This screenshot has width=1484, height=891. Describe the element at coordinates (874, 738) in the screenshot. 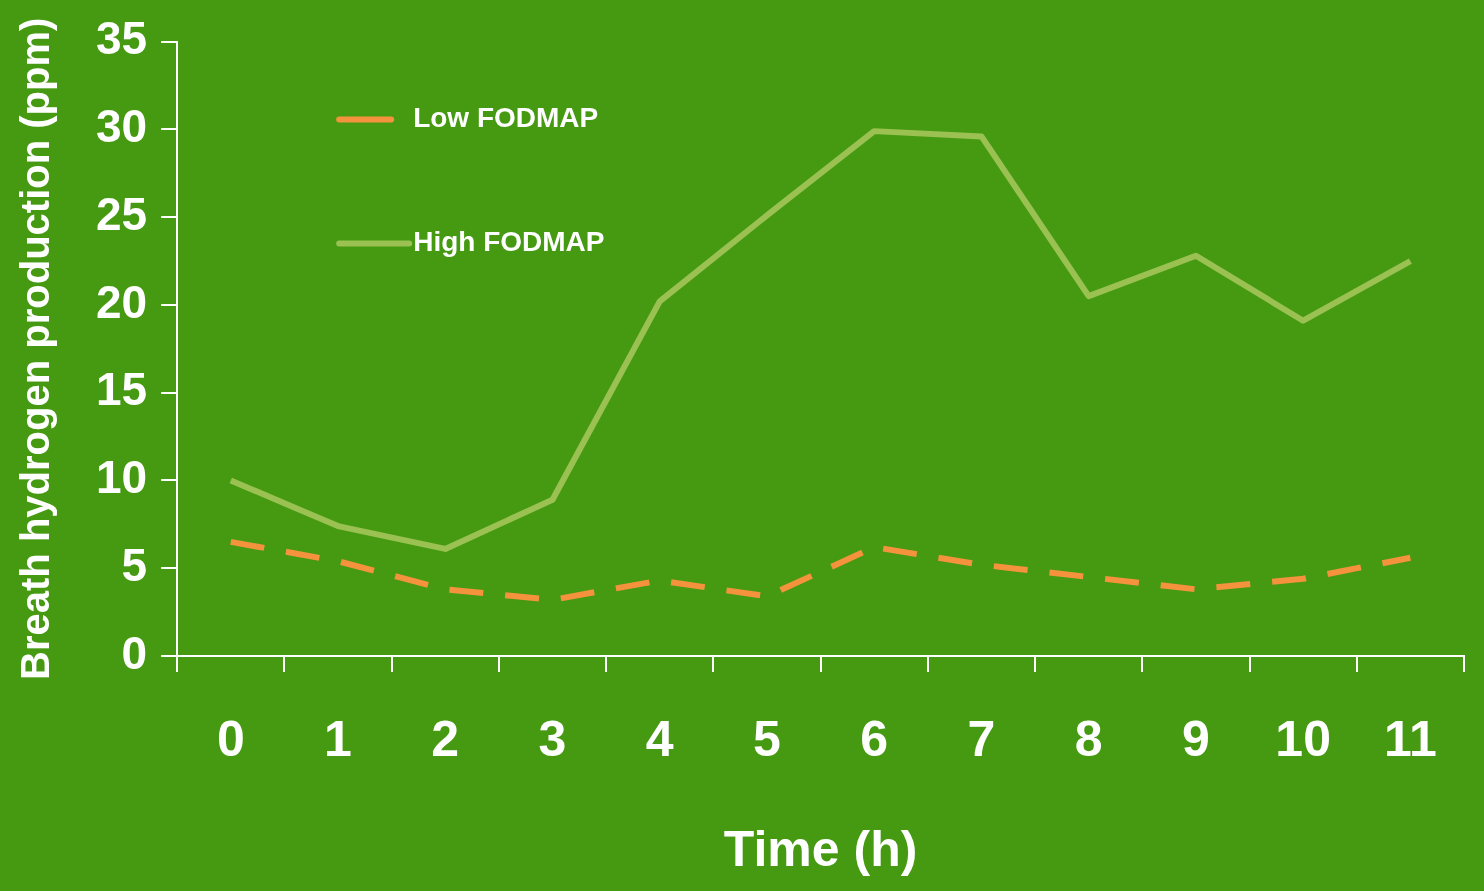

I see `x-tick-label: 6` at that location.